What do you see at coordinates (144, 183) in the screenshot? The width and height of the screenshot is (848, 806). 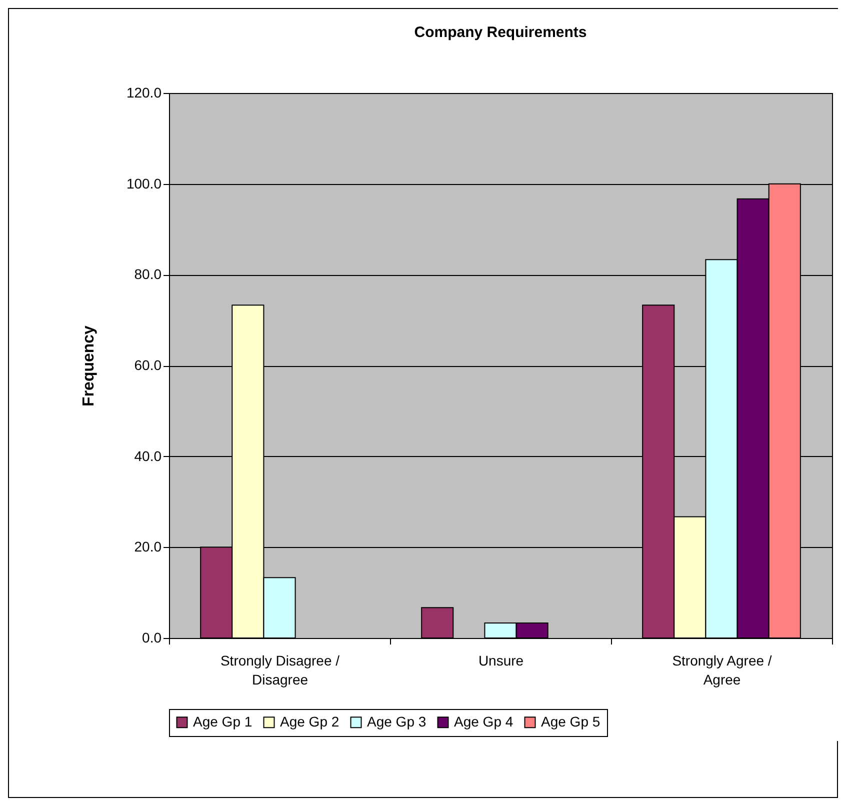 I see `y-tick-label: 100.0` at bounding box center [144, 183].